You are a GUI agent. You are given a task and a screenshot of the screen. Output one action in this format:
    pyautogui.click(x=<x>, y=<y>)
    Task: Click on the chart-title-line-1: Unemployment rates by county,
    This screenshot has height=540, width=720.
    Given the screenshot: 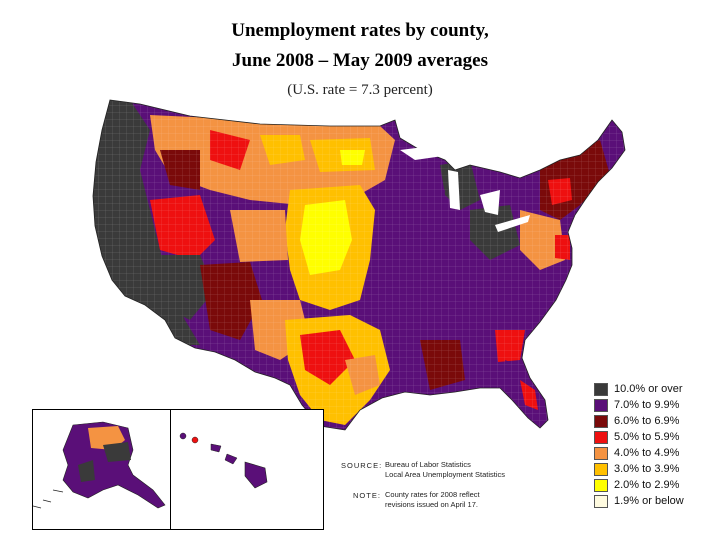 What is the action you would take?
    pyautogui.click(x=360, y=30)
    